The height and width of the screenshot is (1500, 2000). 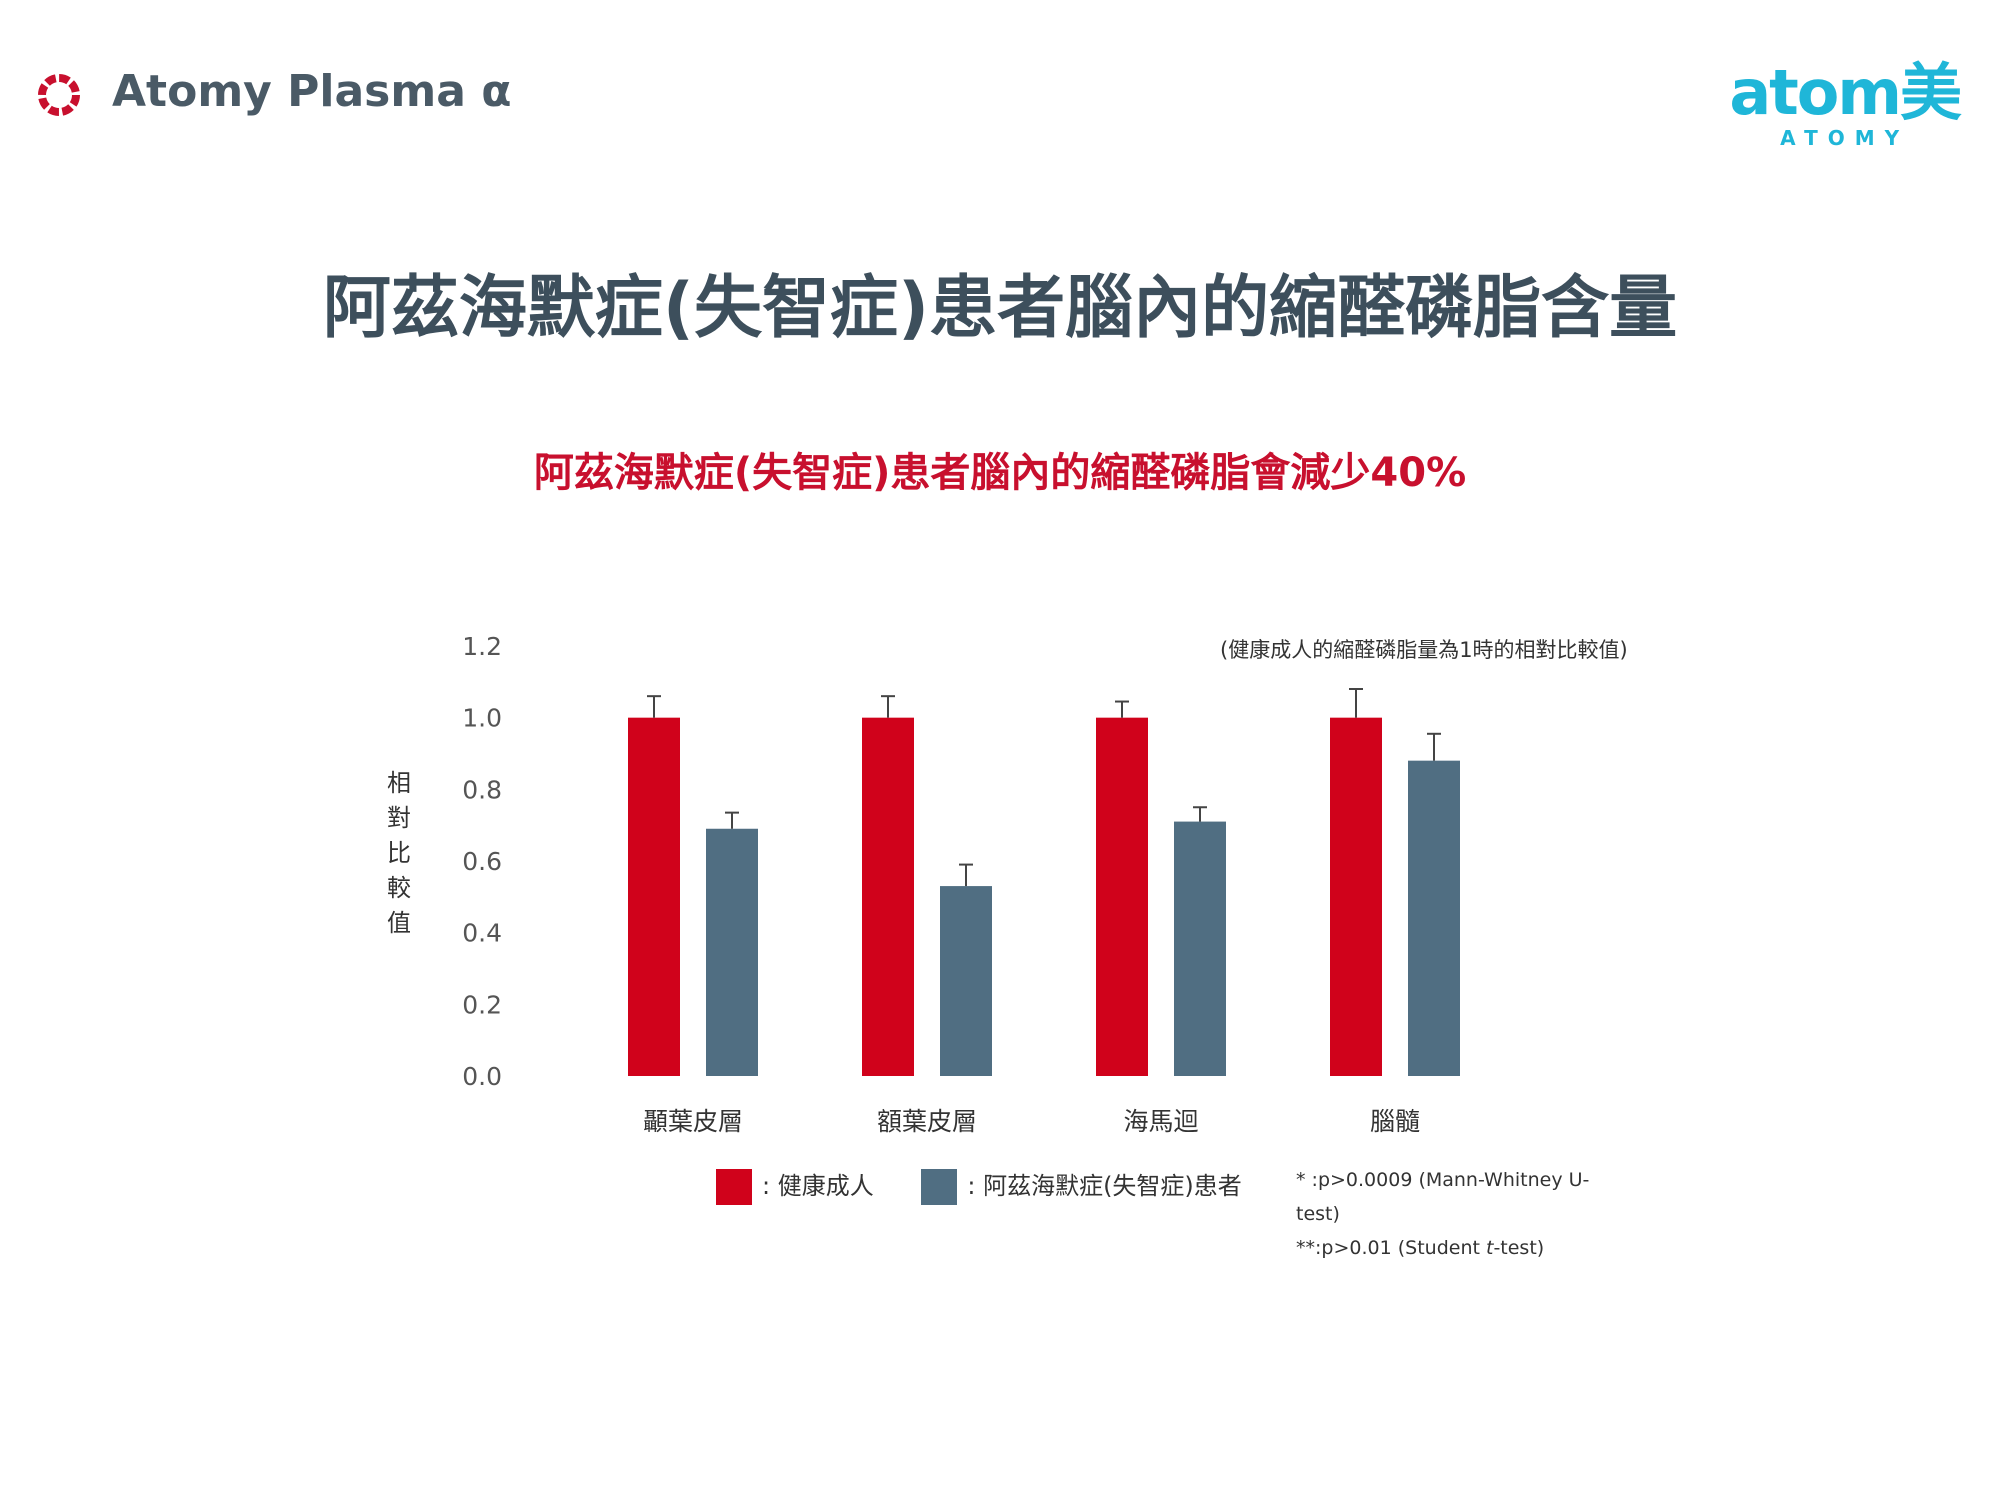 I want to click on x-tick-label: 額葉皮層, so click(x=927, y=1121).